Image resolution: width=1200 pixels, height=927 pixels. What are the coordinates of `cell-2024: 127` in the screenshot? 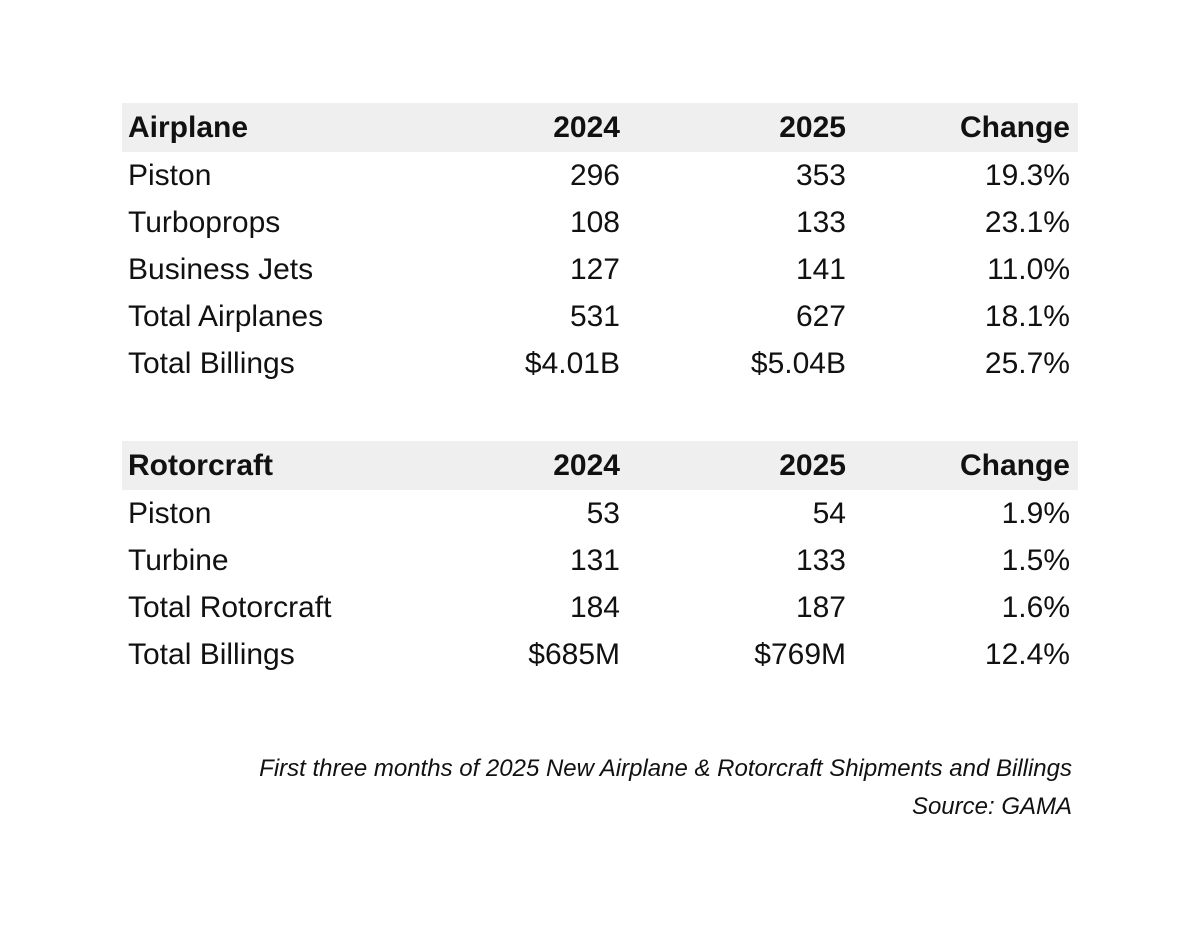 It's located at (594, 269).